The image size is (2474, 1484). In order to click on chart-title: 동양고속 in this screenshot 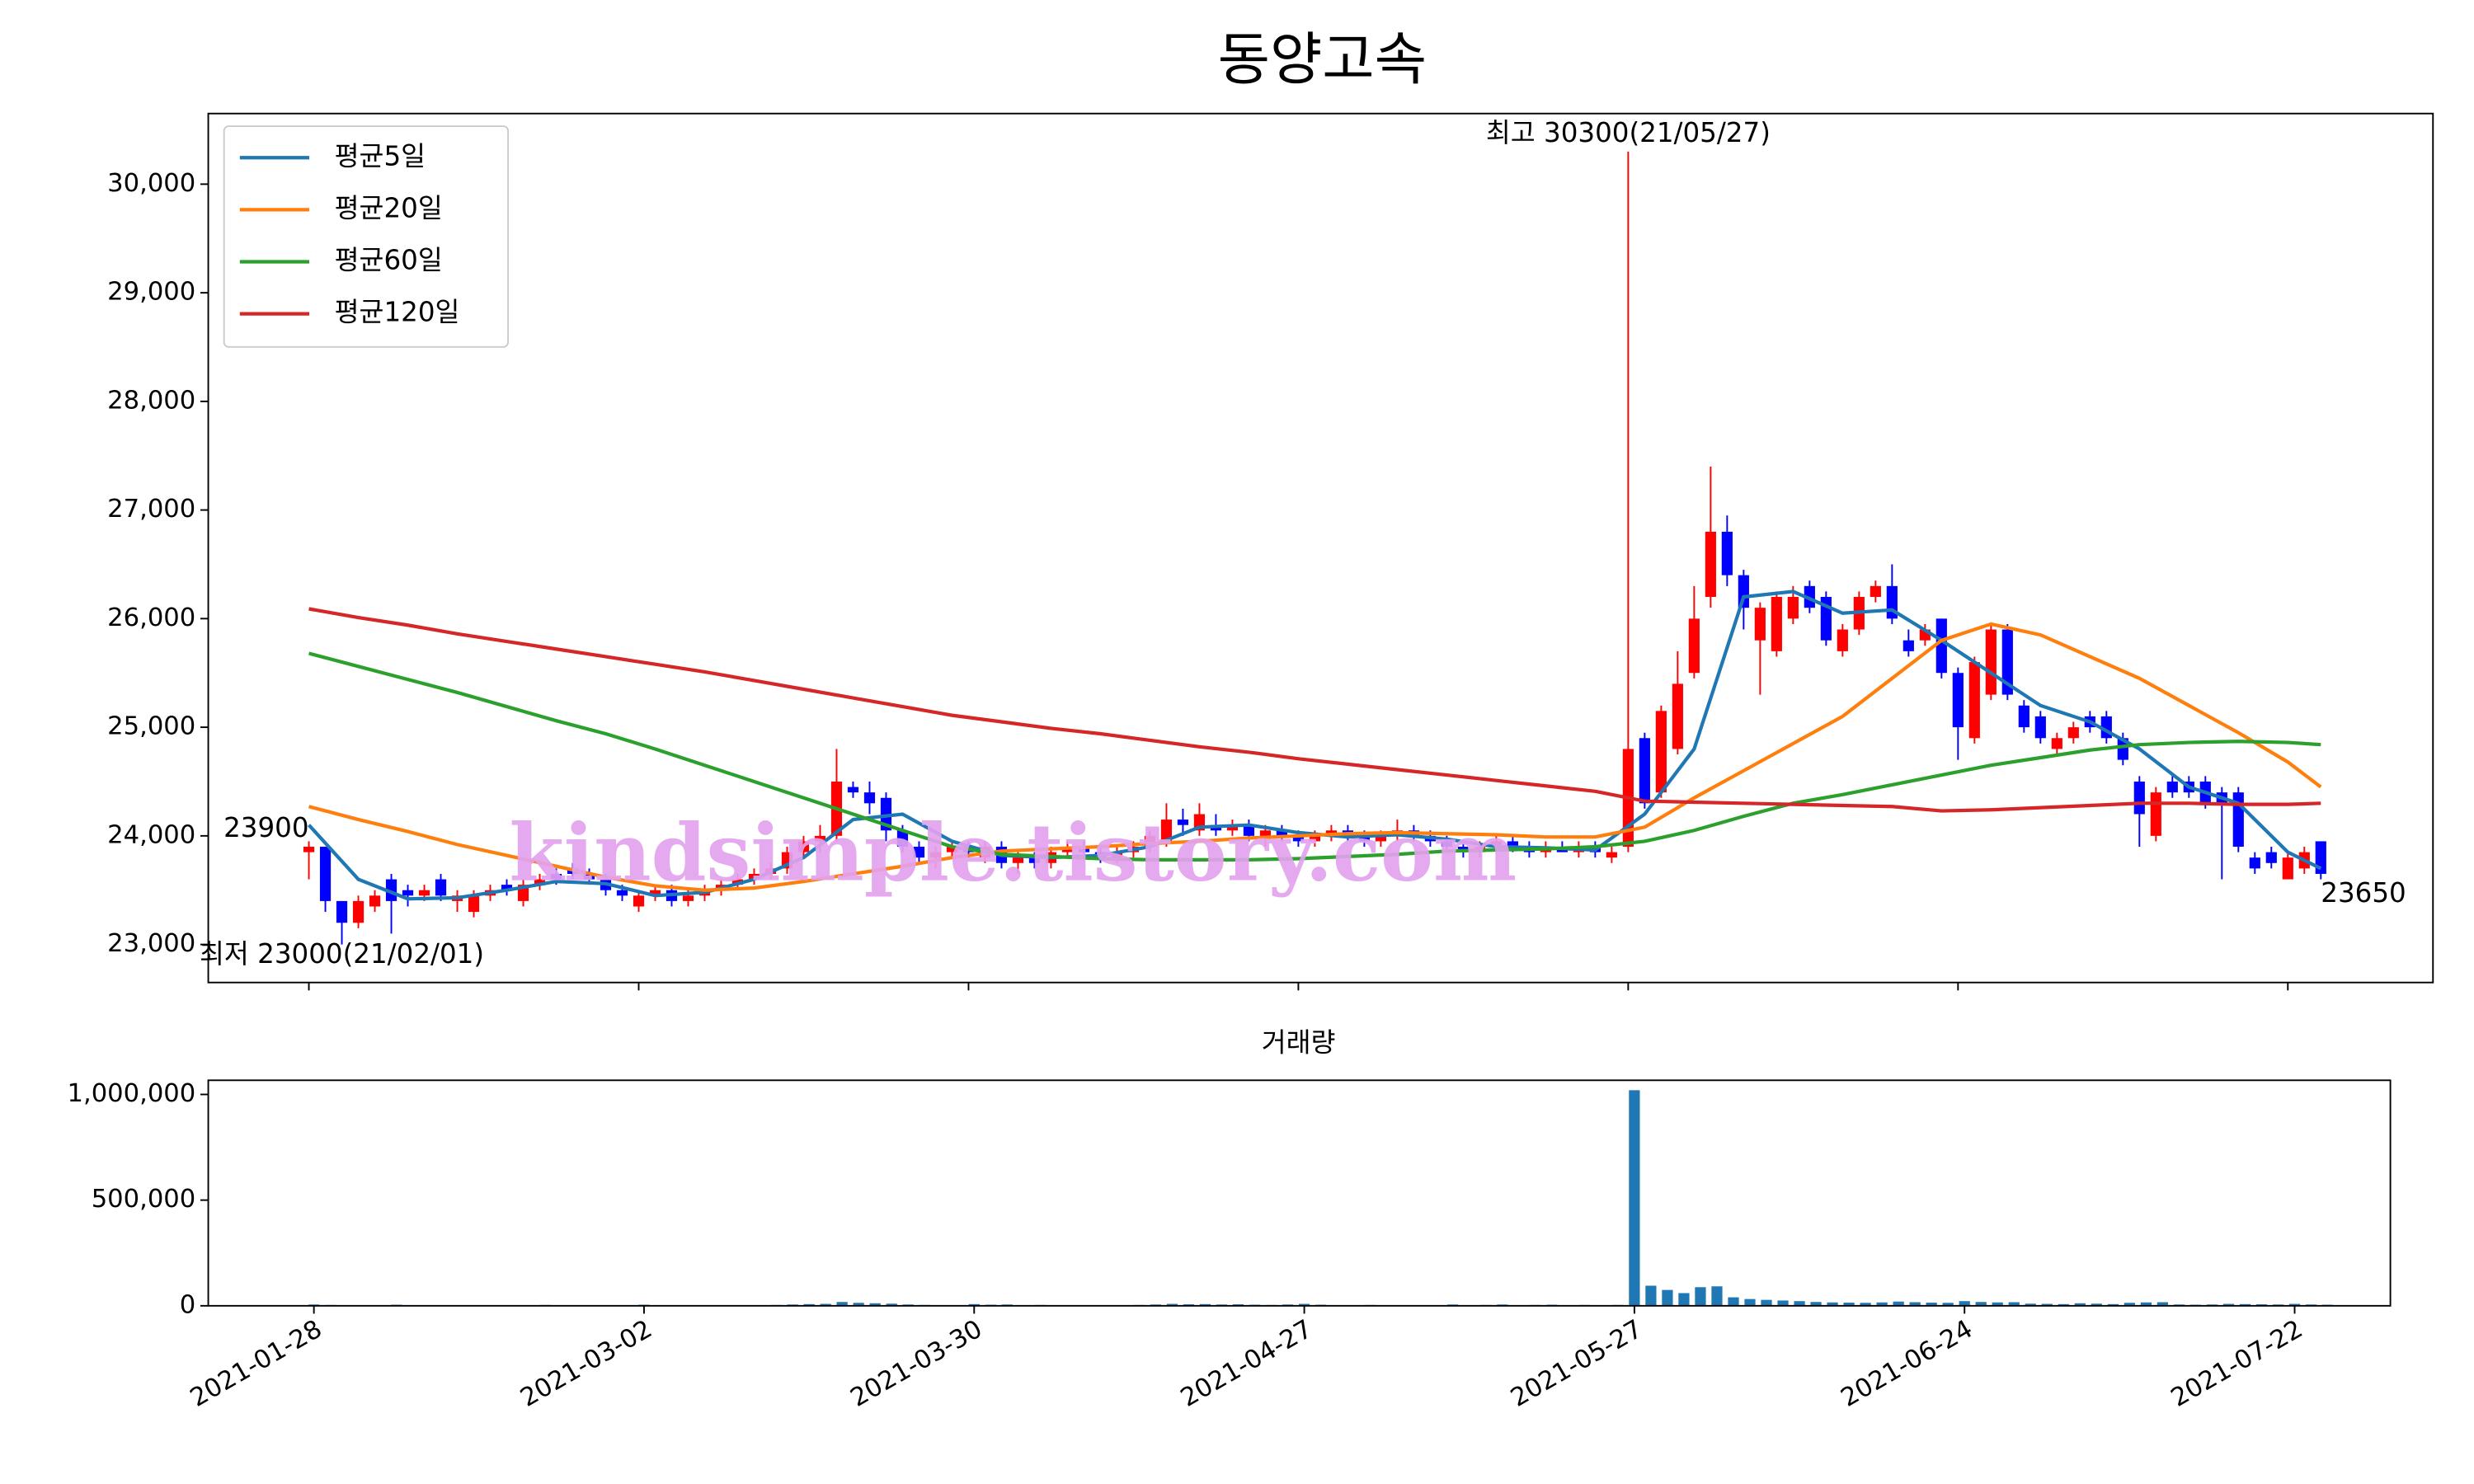, I will do `click(1322, 60)`.